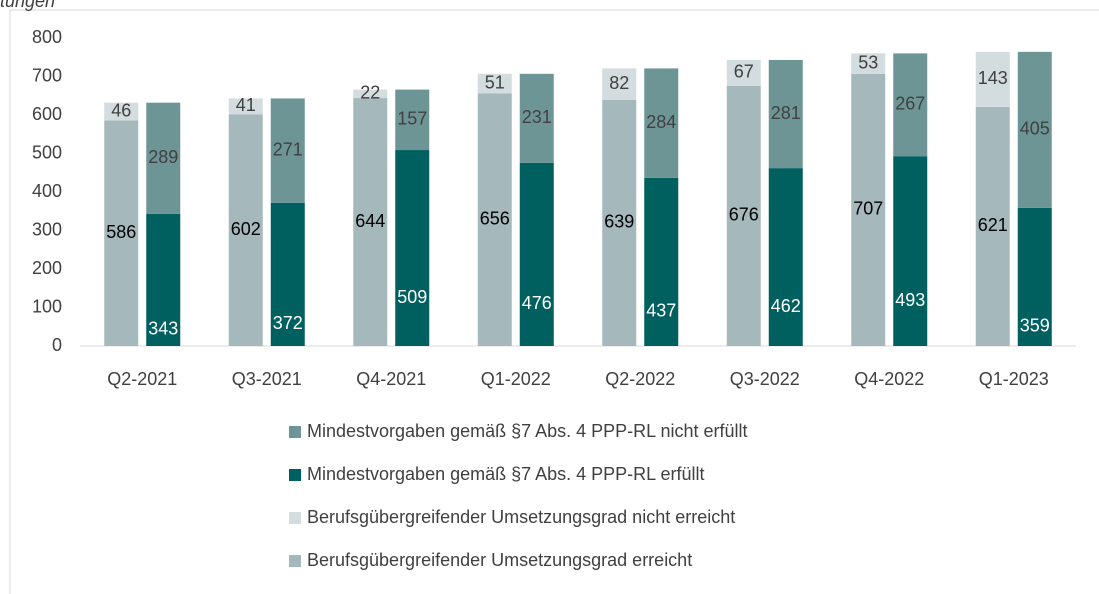 The width and height of the screenshot is (1099, 594). What do you see at coordinates (537, 303) in the screenshot?
I see `data-label: 476` at bounding box center [537, 303].